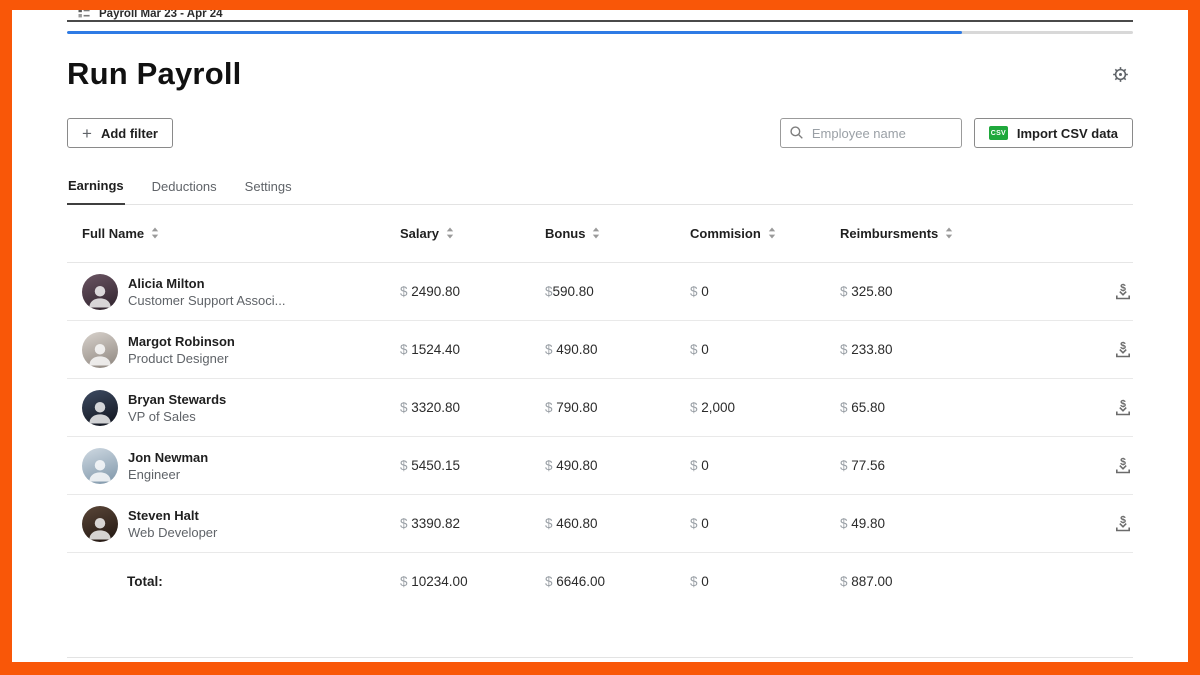 Image resolution: width=1200 pixels, height=675 pixels. What do you see at coordinates (434, 581) in the screenshot?
I see `total-salary: $ 10234.00` at bounding box center [434, 581].